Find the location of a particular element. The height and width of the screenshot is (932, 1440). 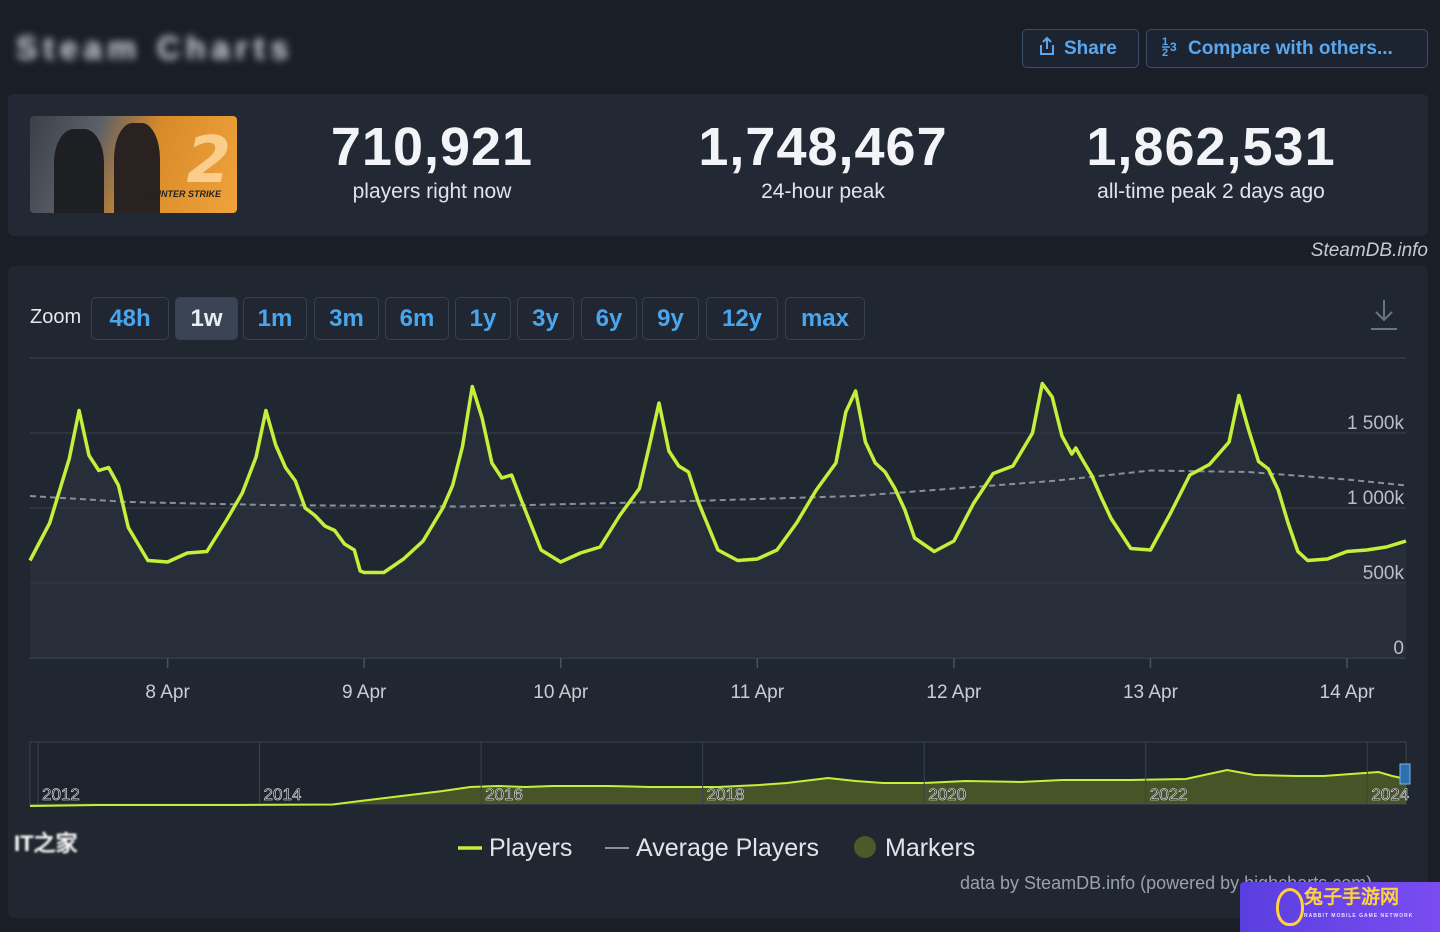

zoom-button-3m: 3m is located at coordinates (346, 318).